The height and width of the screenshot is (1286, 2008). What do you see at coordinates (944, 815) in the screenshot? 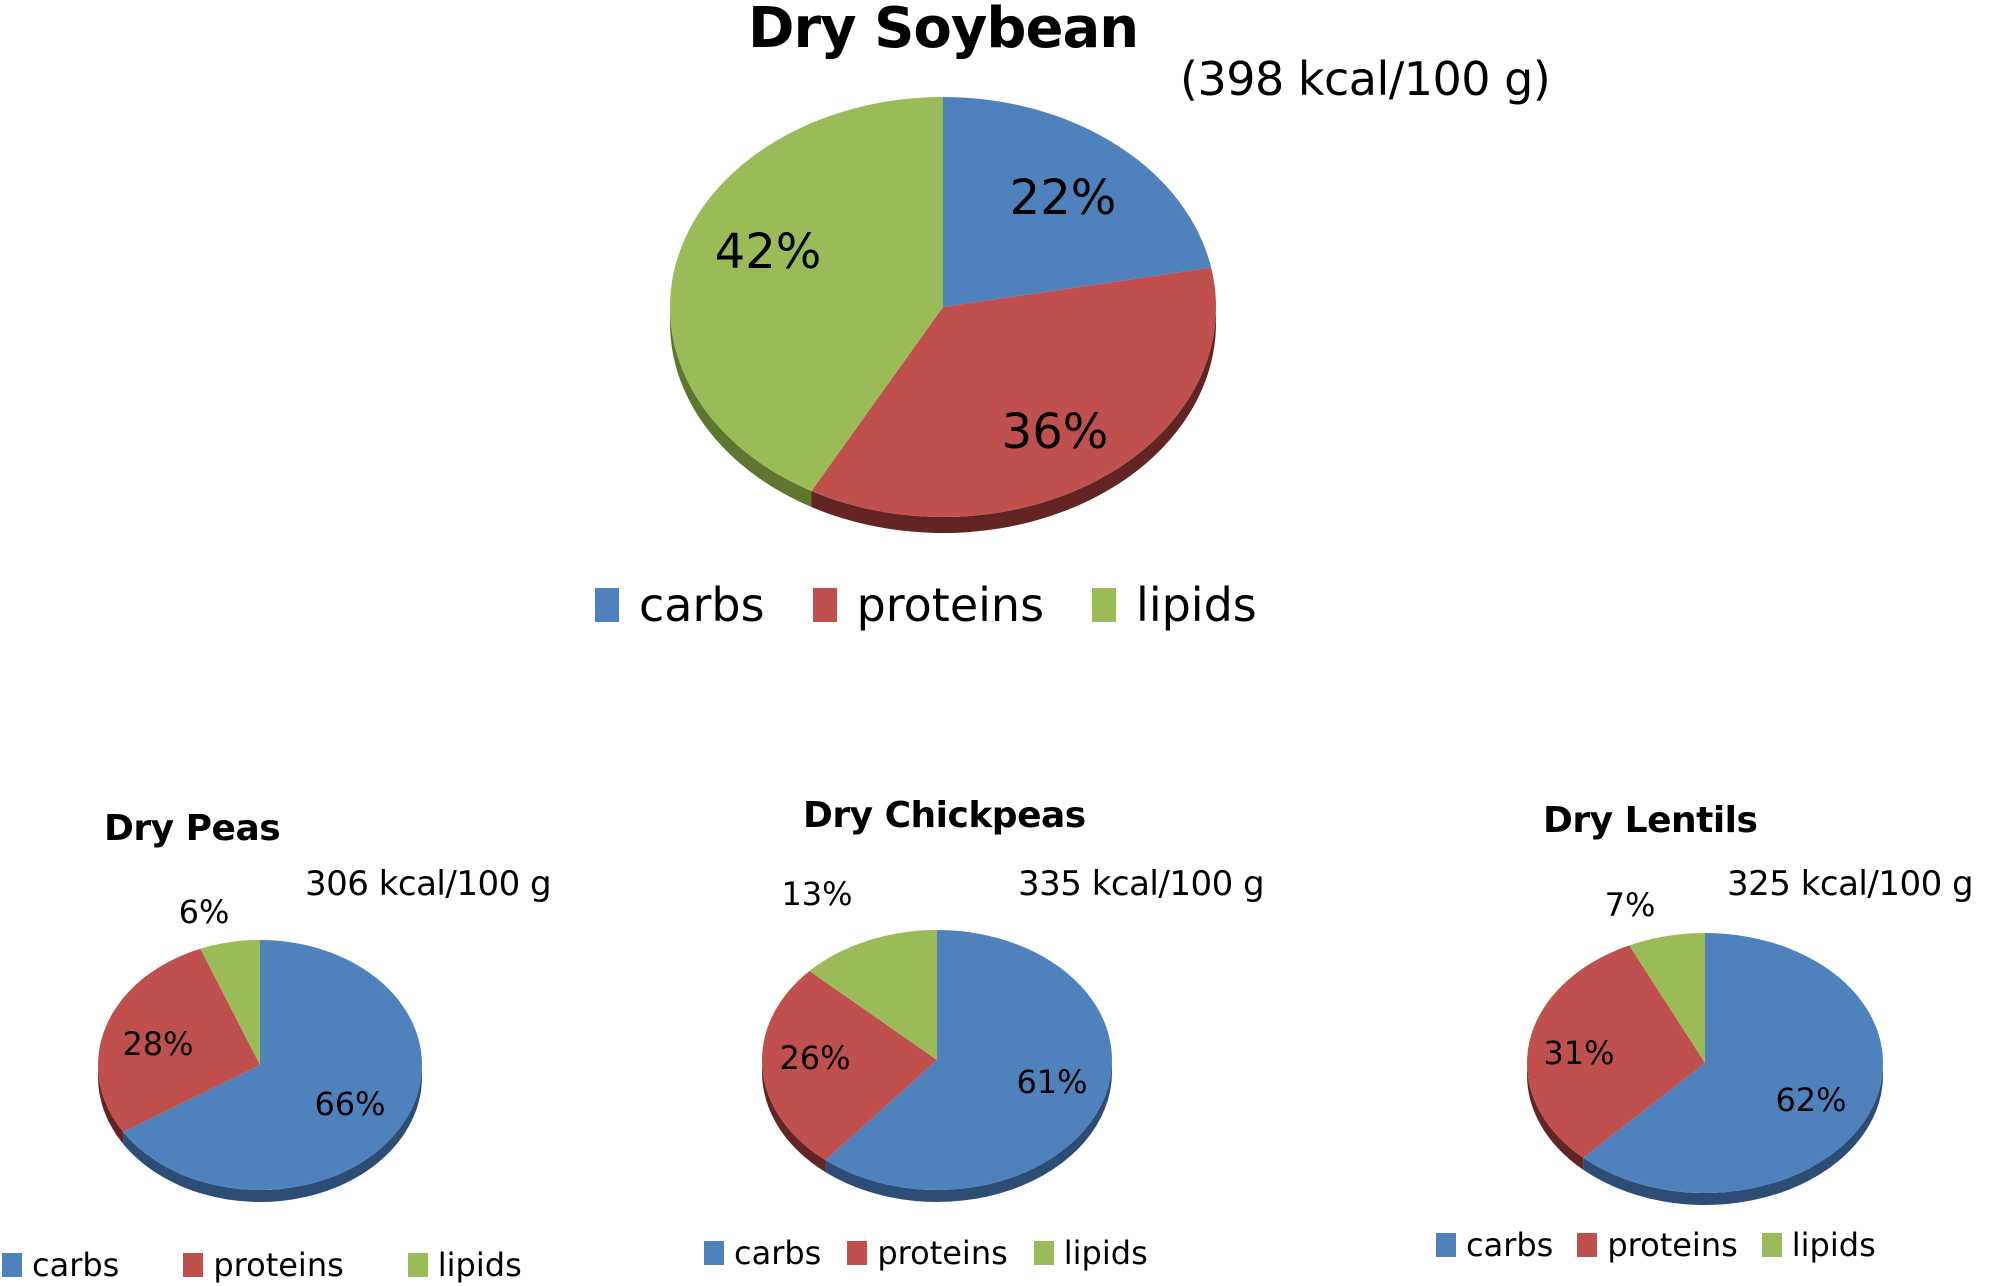
I see `chart-title: Dry Chickpeas` at bounding box center [944, 815].